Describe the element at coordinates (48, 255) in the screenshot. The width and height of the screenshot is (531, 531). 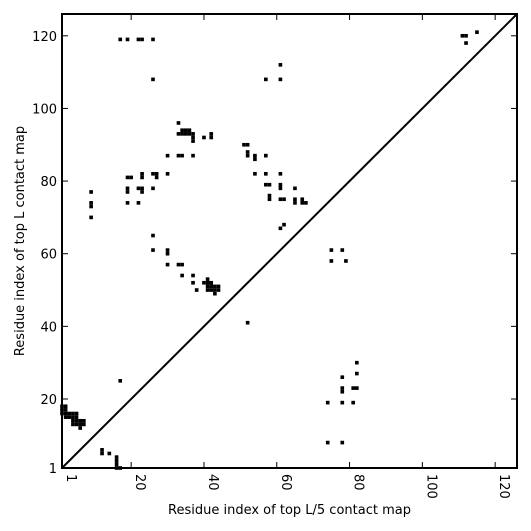
I see `y-tick-label: 60` at that location.